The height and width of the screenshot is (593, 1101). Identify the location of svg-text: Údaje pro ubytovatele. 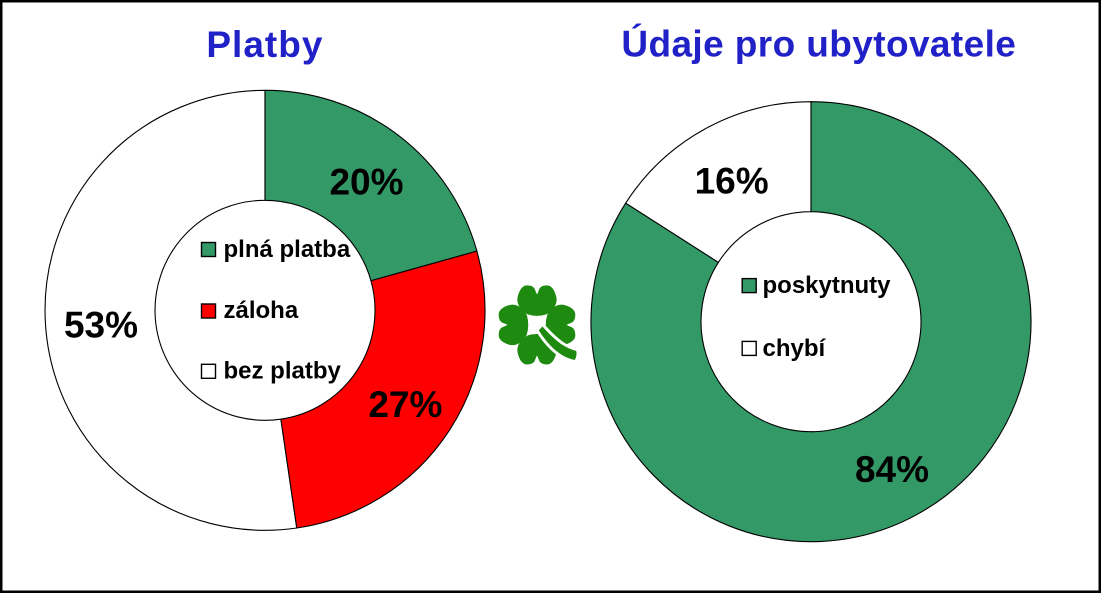
(818, 44).